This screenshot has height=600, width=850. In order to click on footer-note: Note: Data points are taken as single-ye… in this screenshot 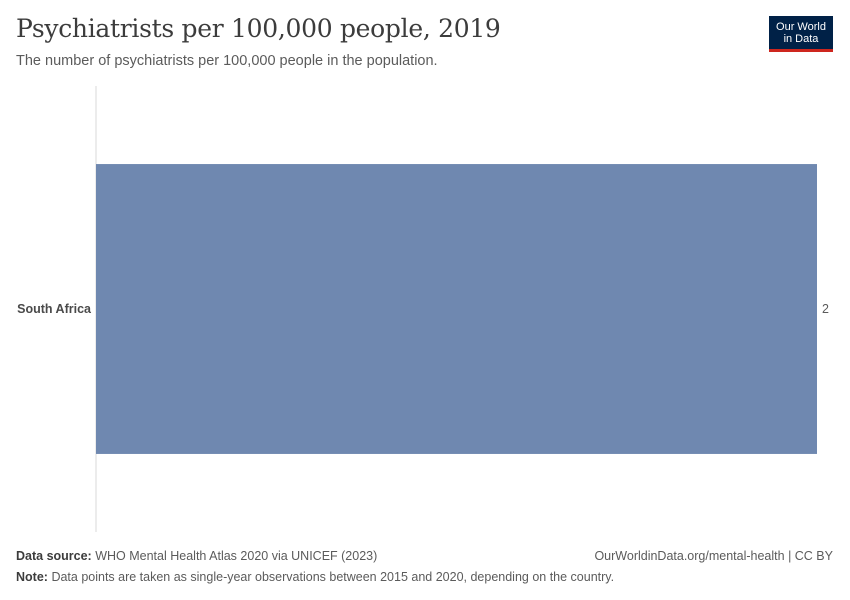, I will do `click(425, 577)`.